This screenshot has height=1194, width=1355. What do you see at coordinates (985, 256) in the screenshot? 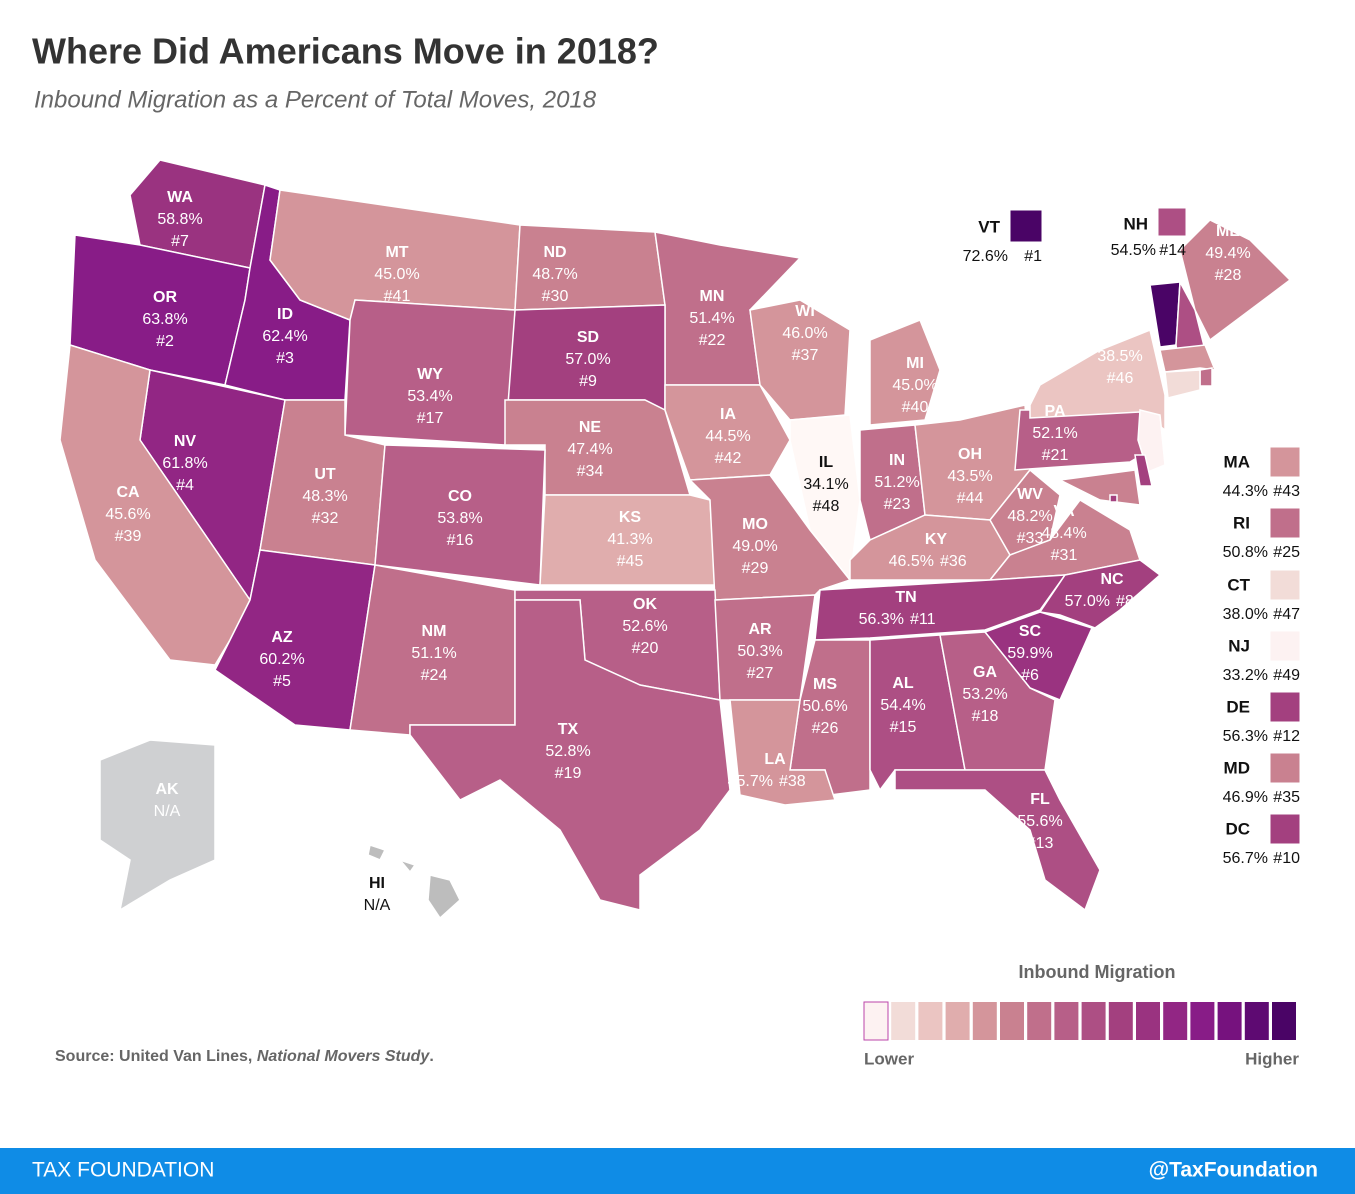
I see `state-value: 72.6%` at bounding box center [985, 256].